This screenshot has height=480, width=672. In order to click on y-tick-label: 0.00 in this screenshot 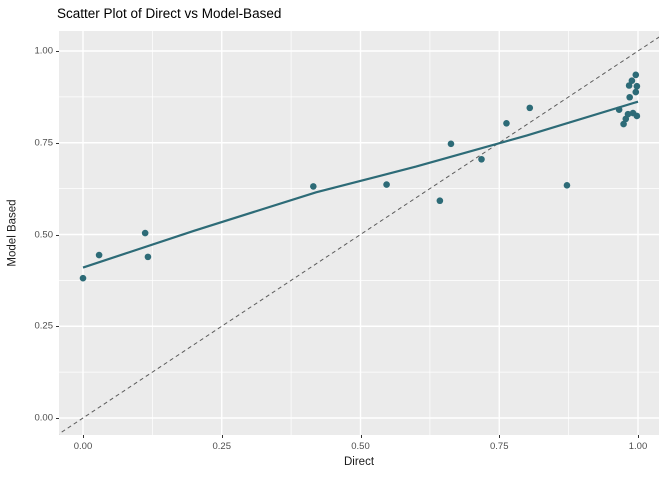, I will do `click(44, 418)`.